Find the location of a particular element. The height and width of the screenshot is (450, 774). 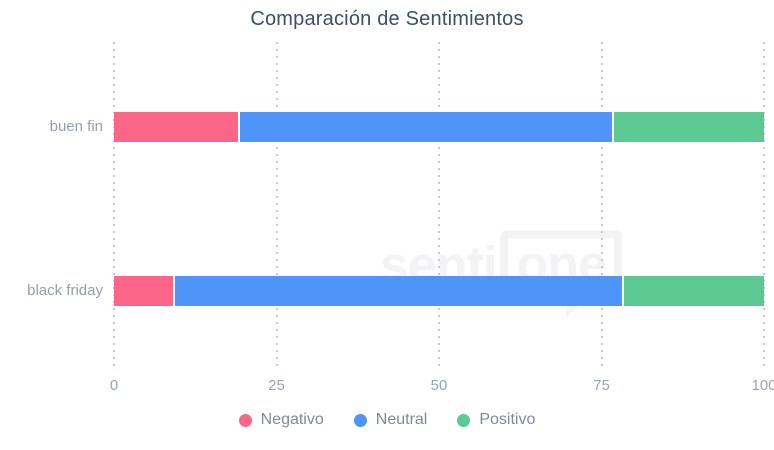

x-tick-label-0: 0 is located at coordinates (114, 385).